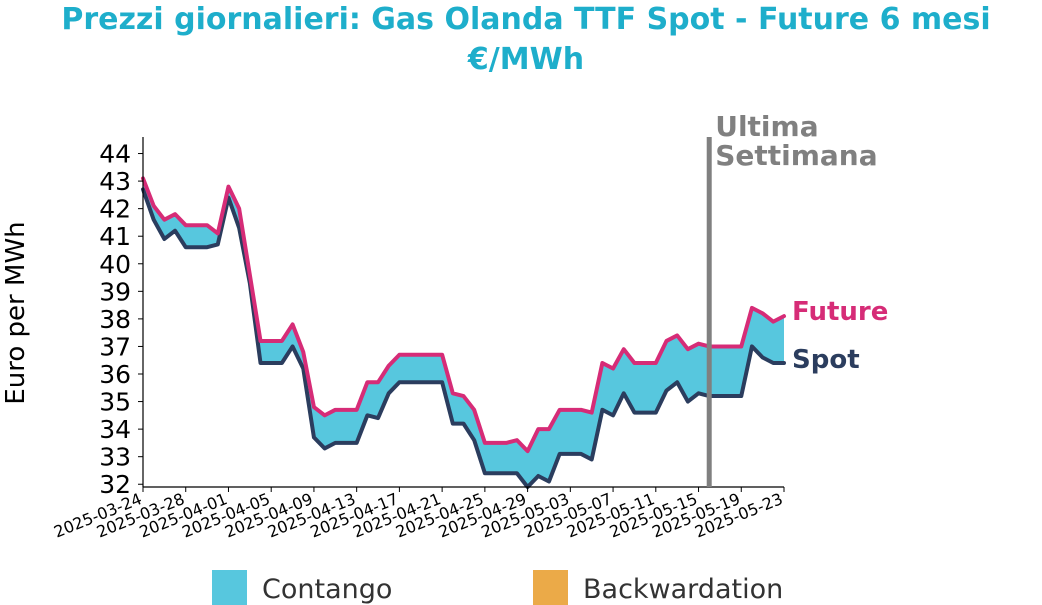 This screenshot has width=1042, height=605. Describe the element at coordinates (115, 264) in the screenshot. I see `y-tick-label: 40` at that location.